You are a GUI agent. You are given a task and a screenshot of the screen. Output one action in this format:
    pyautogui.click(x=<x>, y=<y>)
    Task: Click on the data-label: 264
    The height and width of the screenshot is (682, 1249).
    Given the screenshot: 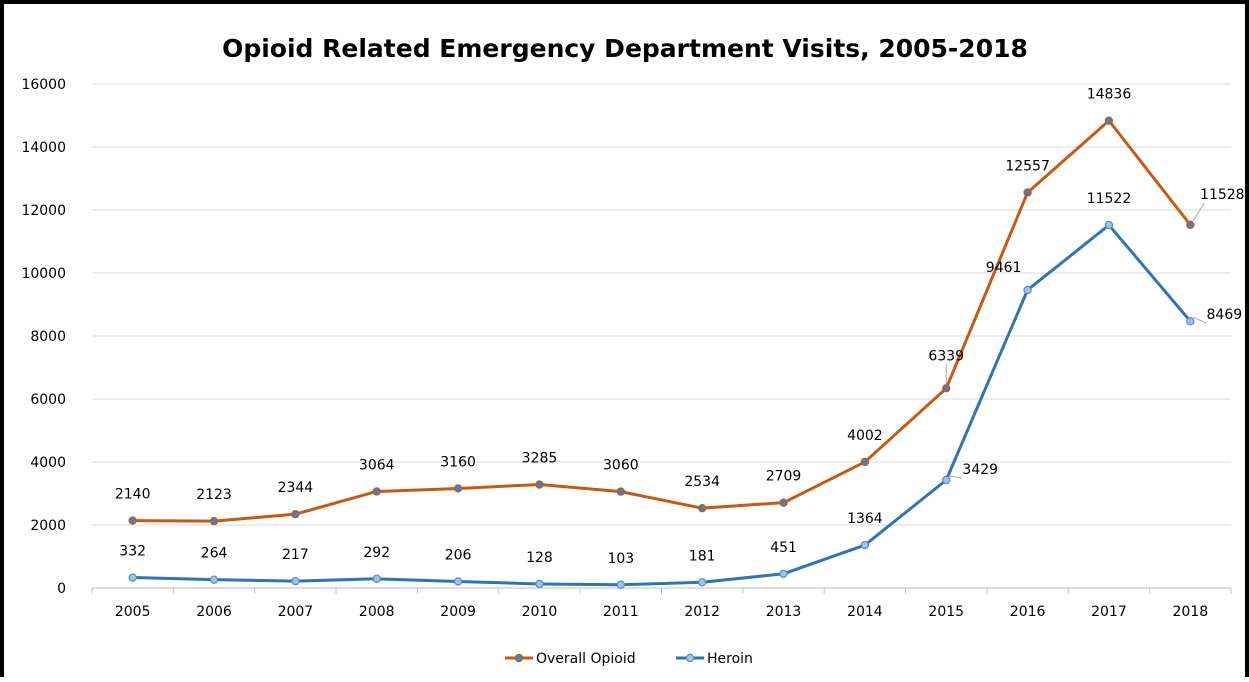 What is the action you would take?
    pyautogui.click(x=214, y=554)
    